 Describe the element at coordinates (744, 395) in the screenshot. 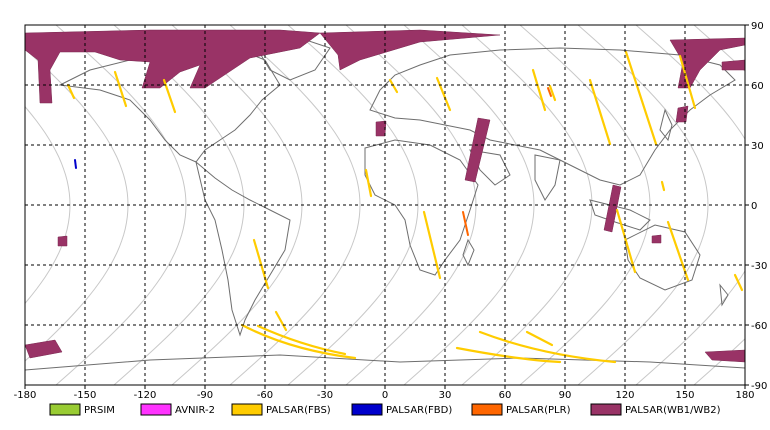

I see `lon-tick-label: 180` at that location.